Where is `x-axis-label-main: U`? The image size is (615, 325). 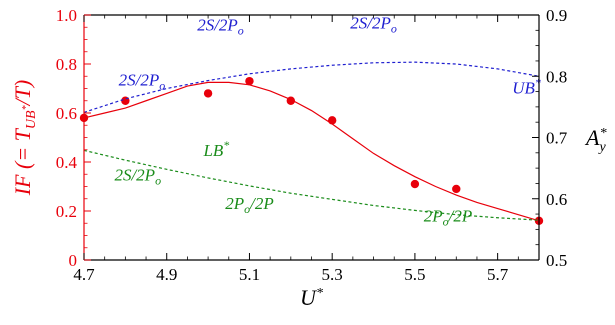
x-axis-label-main: U is located at coordinates (309, 297).